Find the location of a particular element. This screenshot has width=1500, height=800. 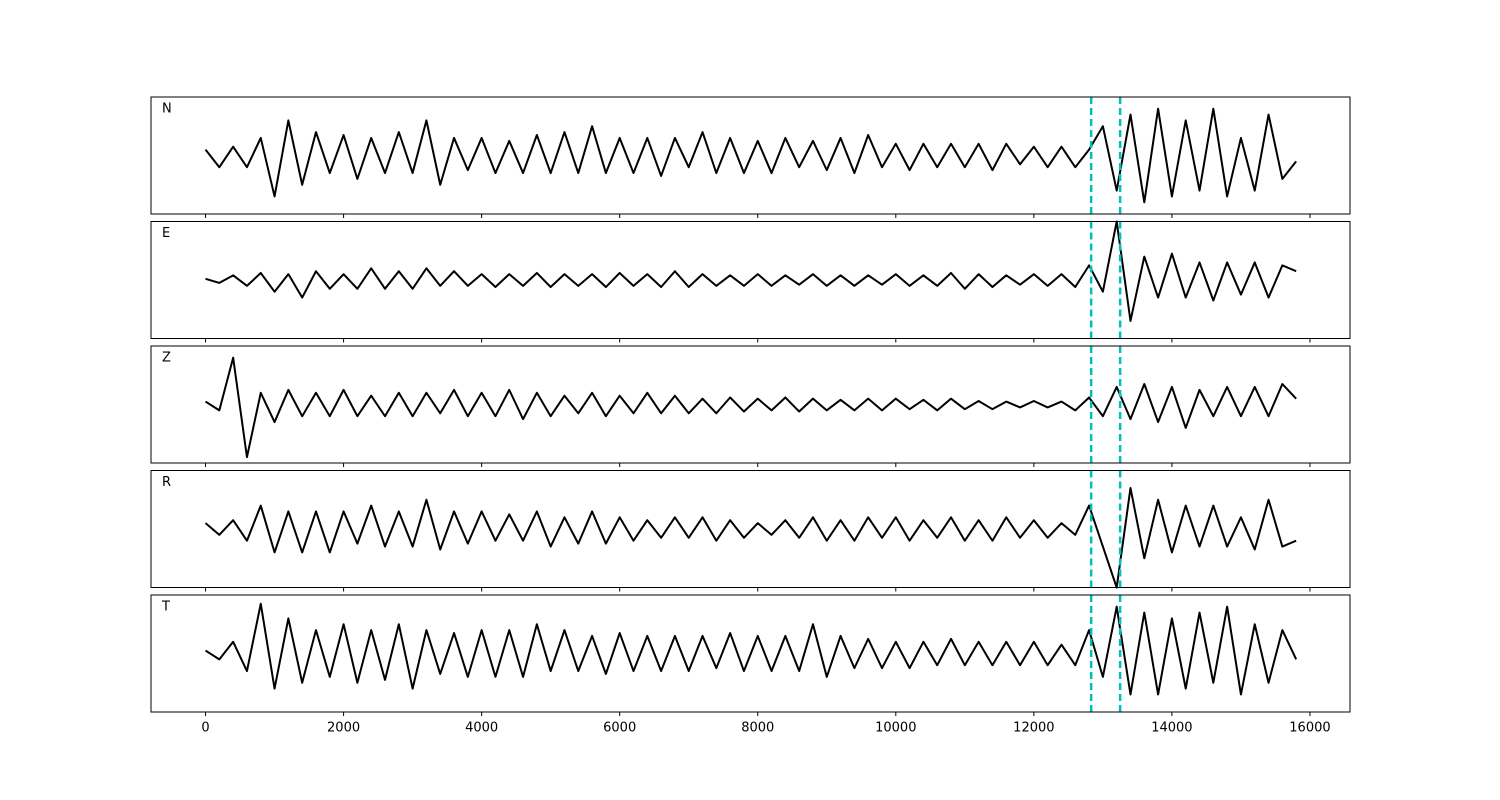

panel-label: R is located at coordinates (166, 482).